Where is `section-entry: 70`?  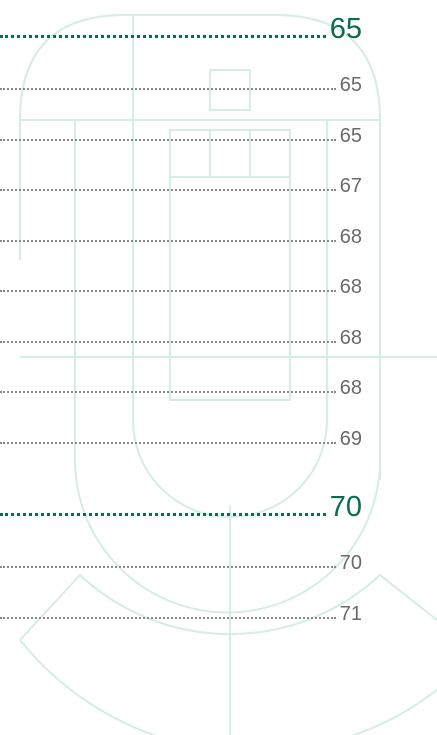 section-entry: 70 is located at coordinates (181, 507).